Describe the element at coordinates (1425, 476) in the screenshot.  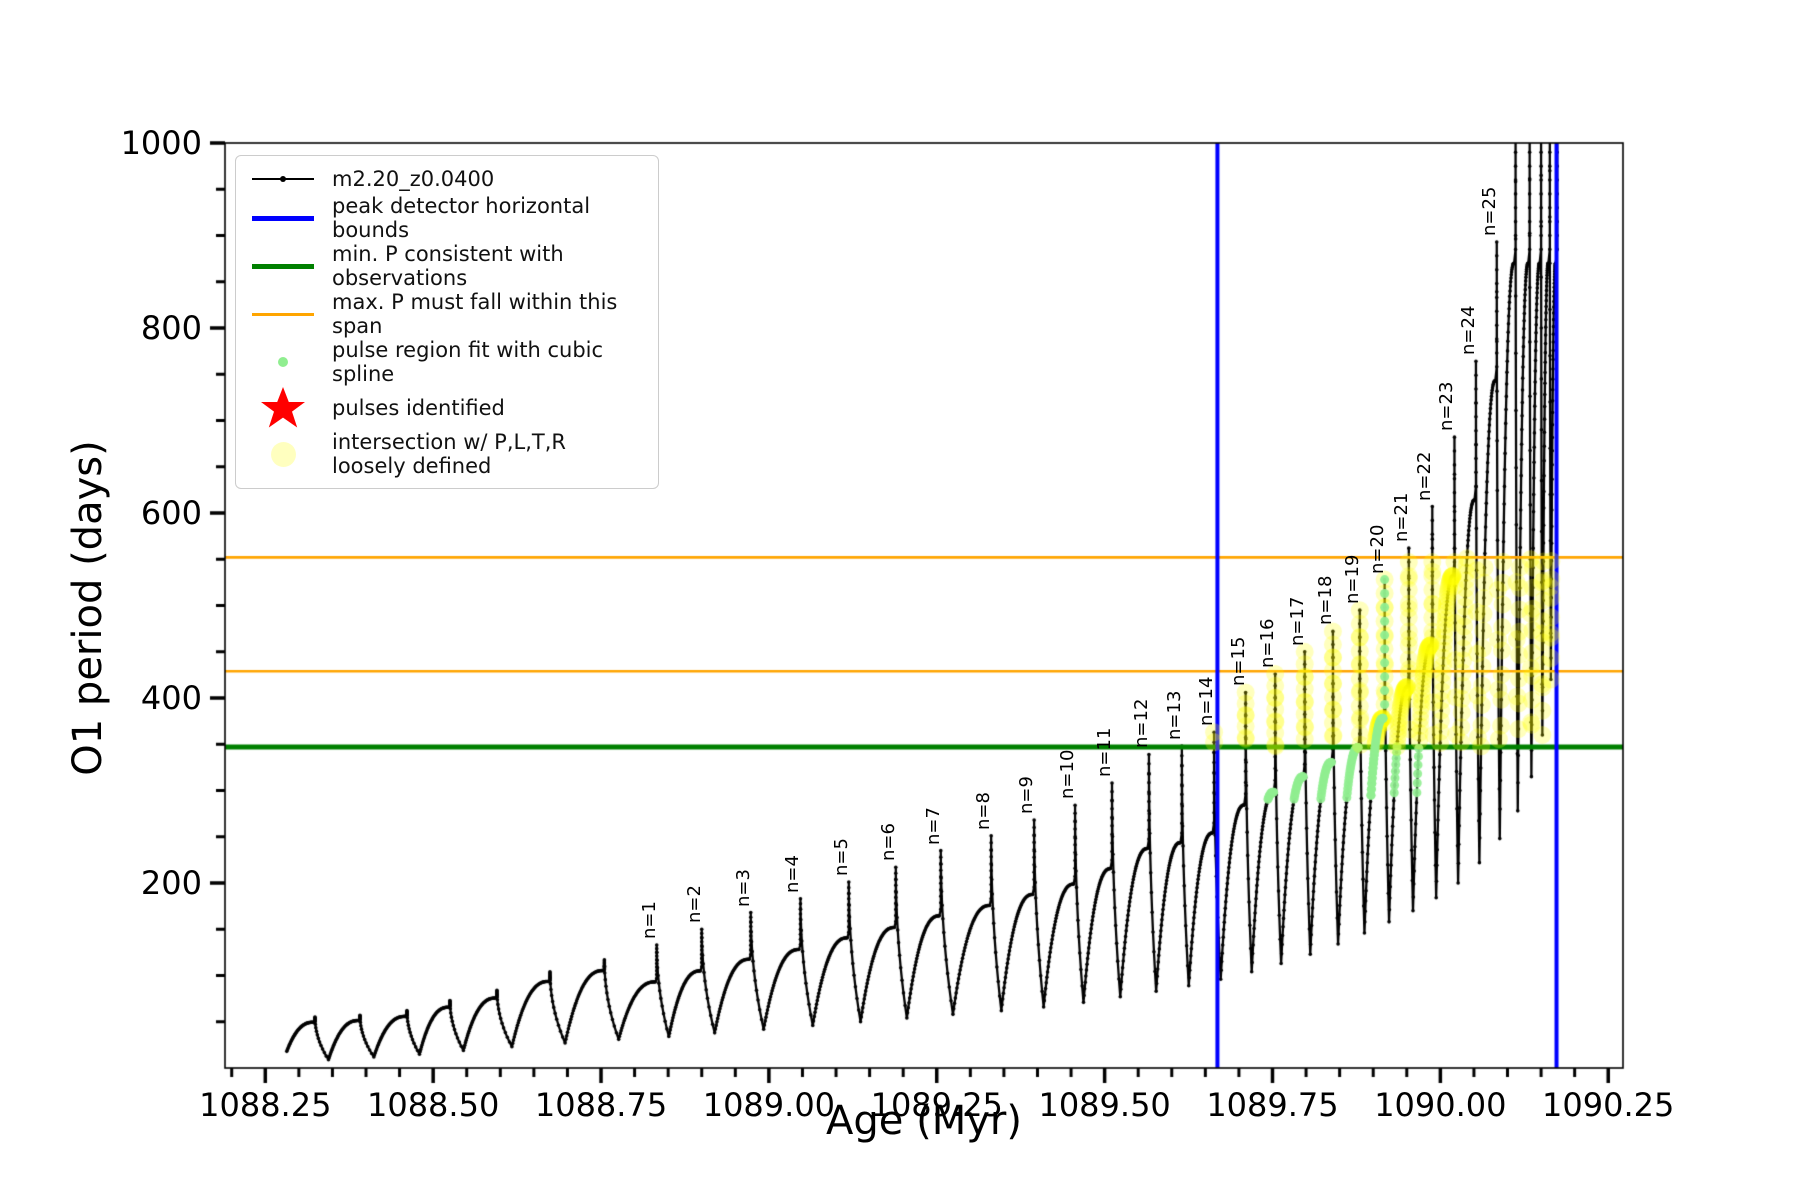
I see `pulse-label: n=22` at that location.